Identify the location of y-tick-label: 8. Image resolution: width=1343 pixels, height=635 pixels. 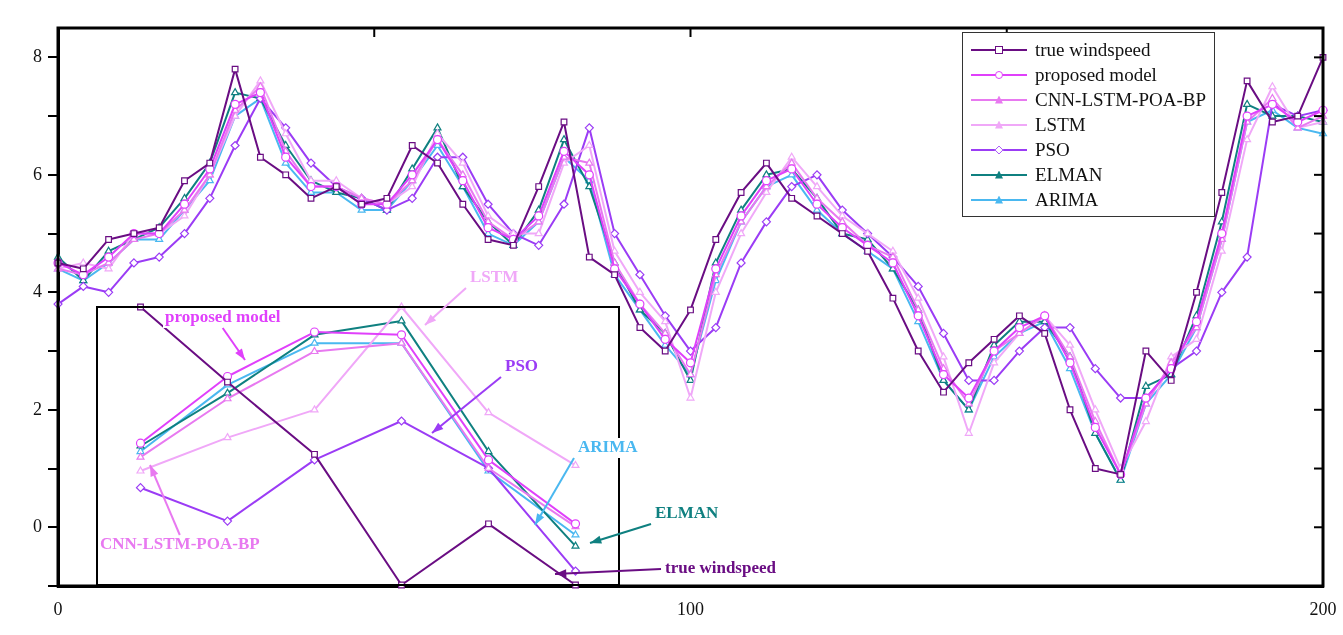
(37, 56).